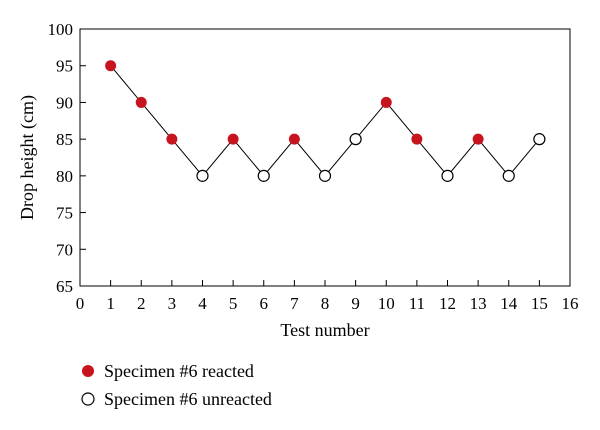 This screenshot has height=430, width=600. I want to click on x-axis-title: Test number, so click(324, 330).